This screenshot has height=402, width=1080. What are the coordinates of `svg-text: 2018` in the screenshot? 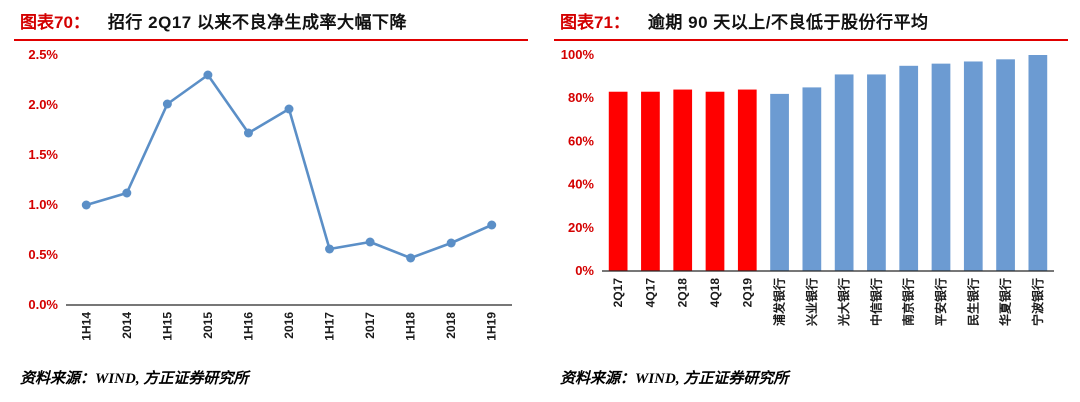 It's located at (451, 325).